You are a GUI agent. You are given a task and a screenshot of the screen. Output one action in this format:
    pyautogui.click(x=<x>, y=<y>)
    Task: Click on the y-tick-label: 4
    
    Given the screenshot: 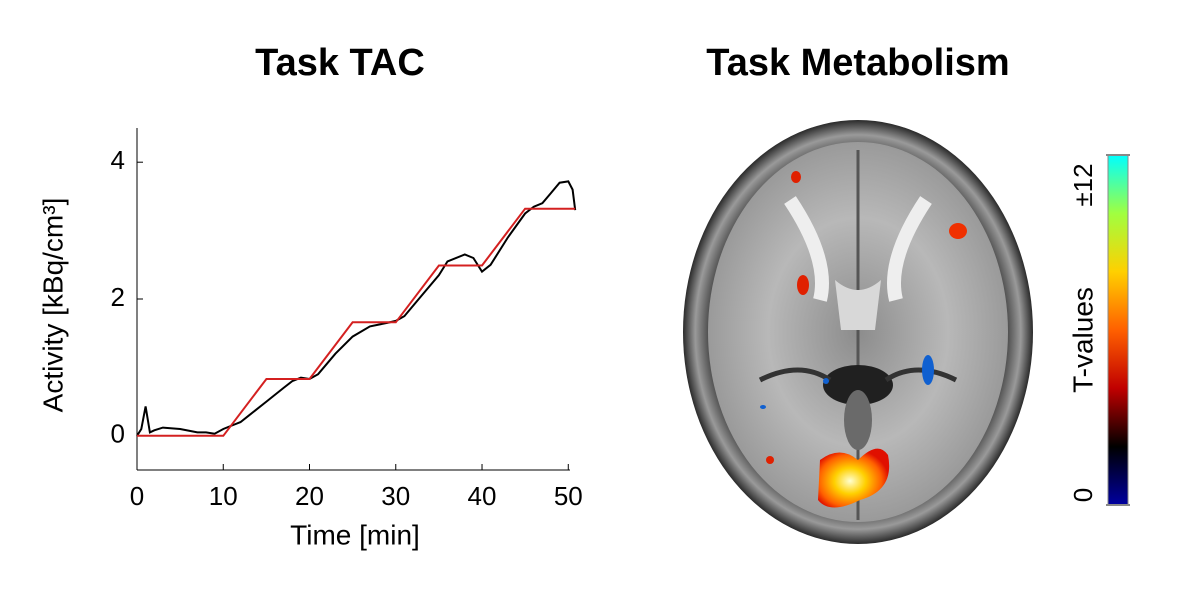 What is the action you would take?
    pyautogui.click(x=118, y=160)
    